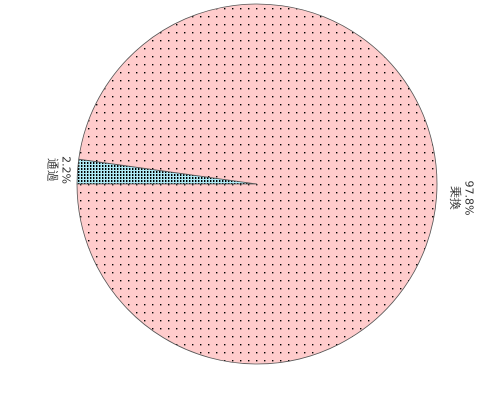 This screenshot has height=411, width=480. Describe the element at coordinates (455, 198) in the screenshot. I see `slice-label: 乗換` at that location.